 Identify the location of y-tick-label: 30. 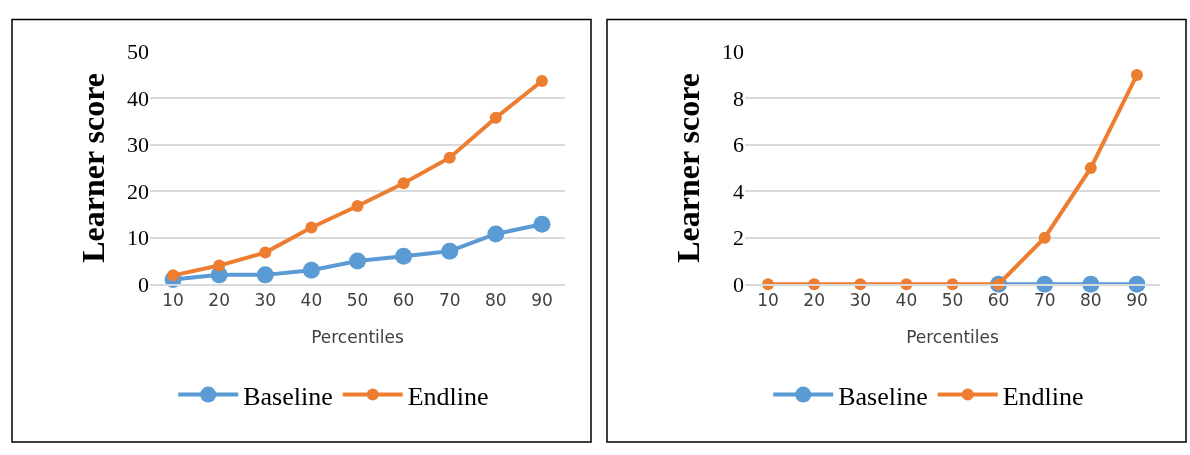
(138, 145).